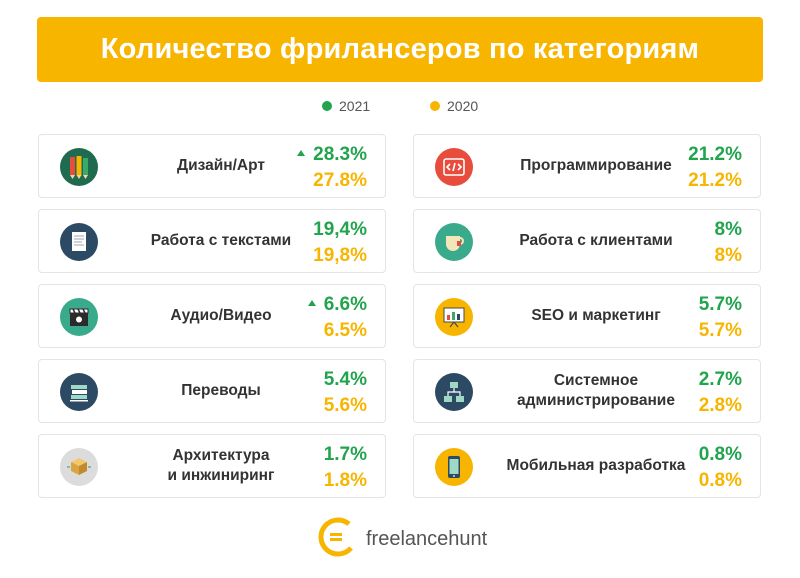  I want to click on category-card: Архитектура и инжиниринг 1.7% 1.8%, so click(212, 466).